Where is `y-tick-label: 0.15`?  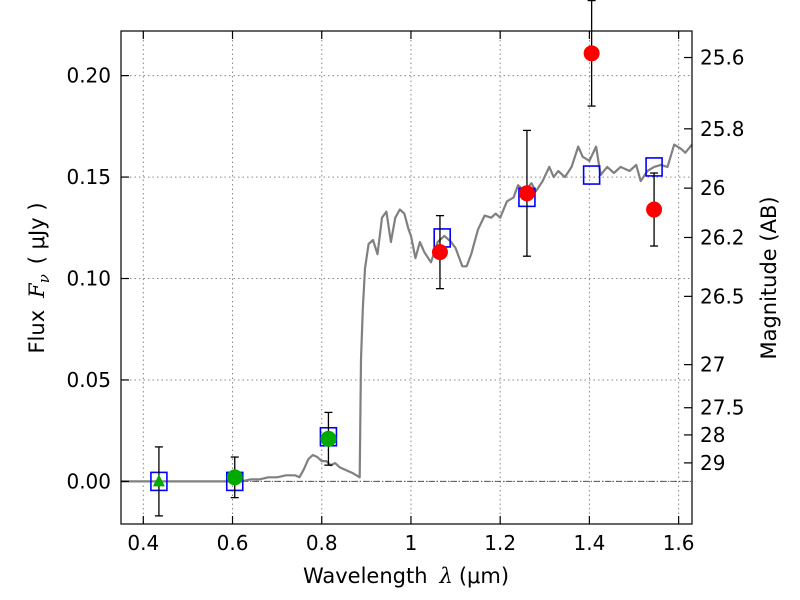
y-tick-label: 0.15 is located at coordinates (88, 177).